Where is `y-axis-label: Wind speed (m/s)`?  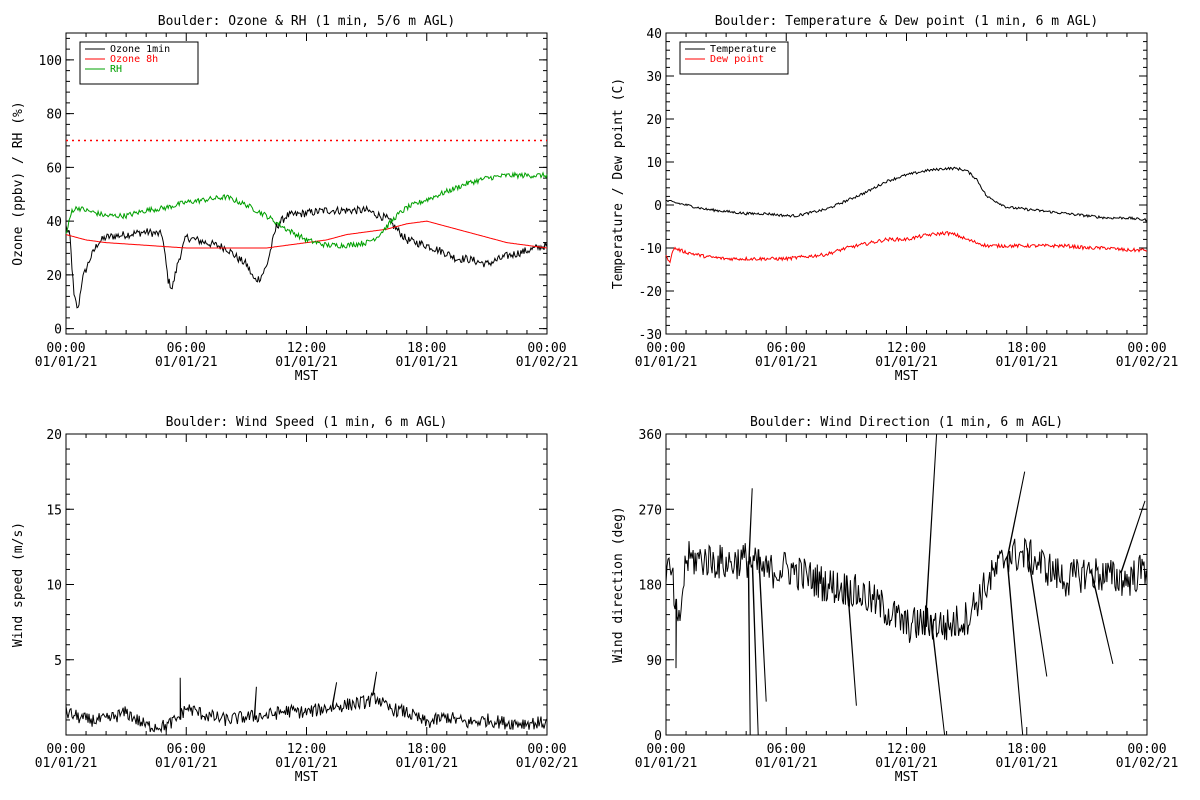
y-axis-label: Wind speed (m/s) is located at coordinates (18, 584).